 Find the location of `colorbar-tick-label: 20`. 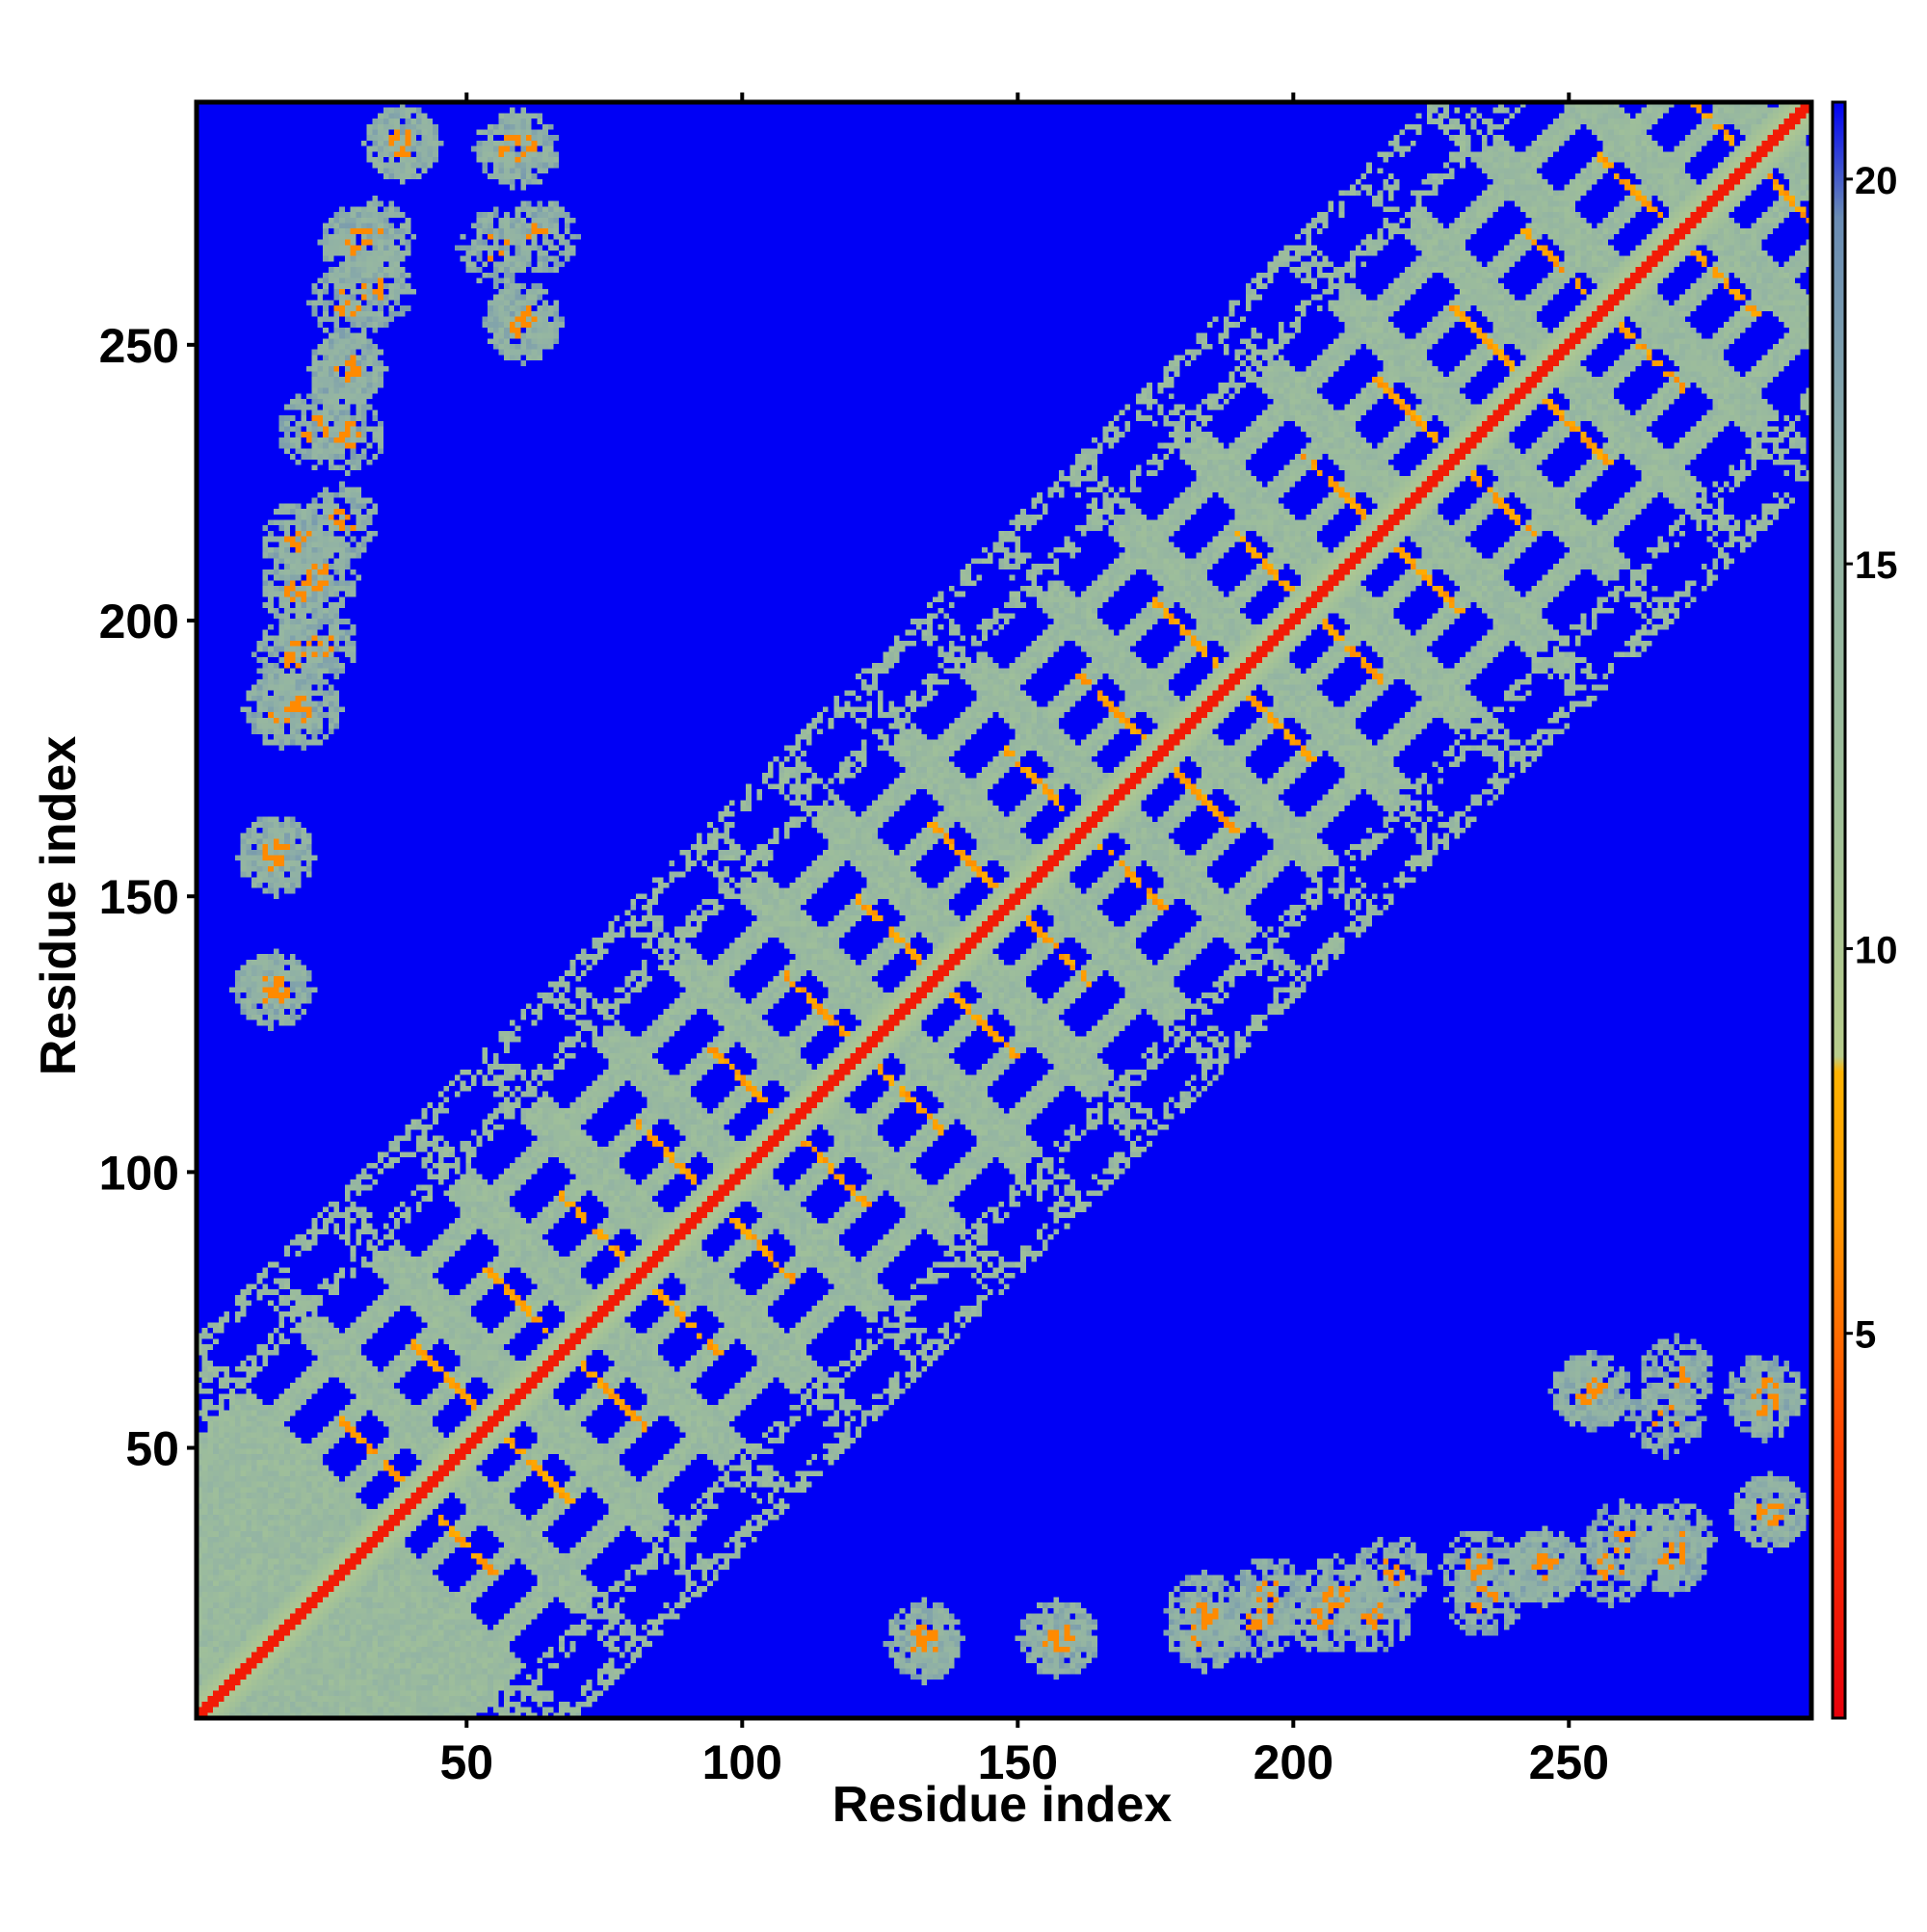

colorbar-tick-label: 20 is located at coordinates (1876, 181).